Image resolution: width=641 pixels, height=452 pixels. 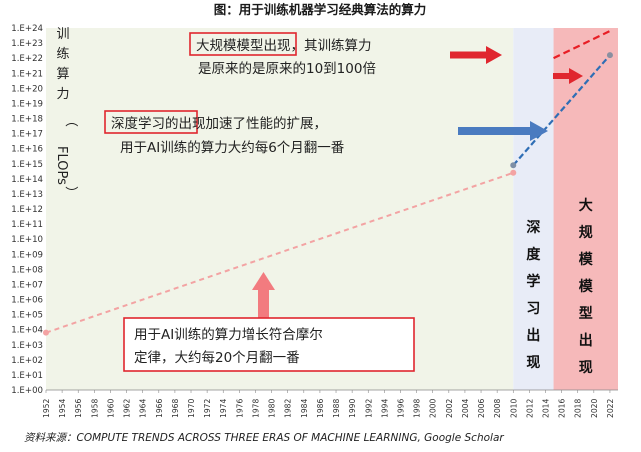 I want to click on deep-learning-text-line2: 用于AI训练的算力大约每6个月翻一番, so click(x=232, y=148).